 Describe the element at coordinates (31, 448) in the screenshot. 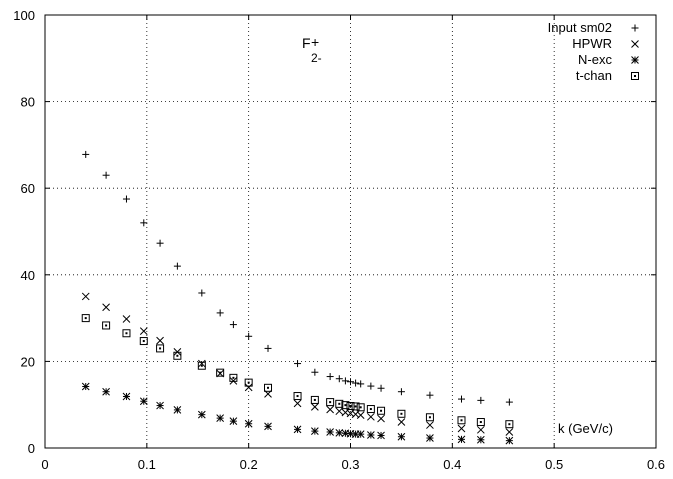

I see `y-tick-label: 0` at that location.